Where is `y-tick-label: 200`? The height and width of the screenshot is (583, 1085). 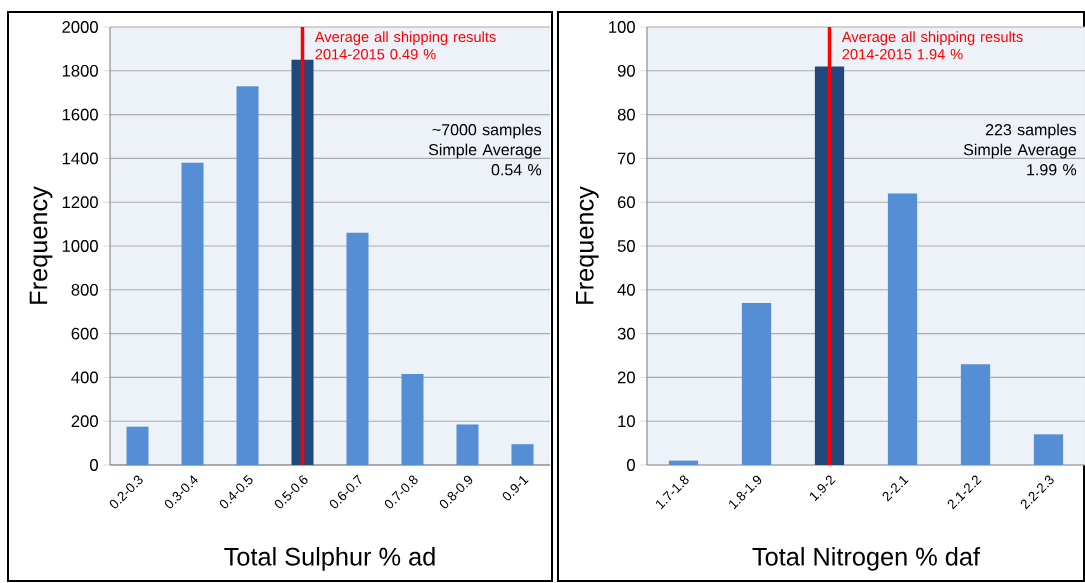 y-tick-label: 200 is located at coordinates (84, 421).